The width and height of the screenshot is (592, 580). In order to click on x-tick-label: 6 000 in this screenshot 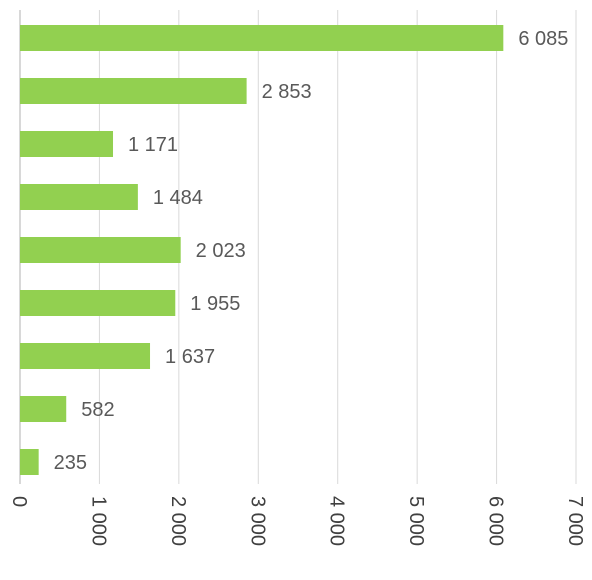, I will do `click(496, 521)`.